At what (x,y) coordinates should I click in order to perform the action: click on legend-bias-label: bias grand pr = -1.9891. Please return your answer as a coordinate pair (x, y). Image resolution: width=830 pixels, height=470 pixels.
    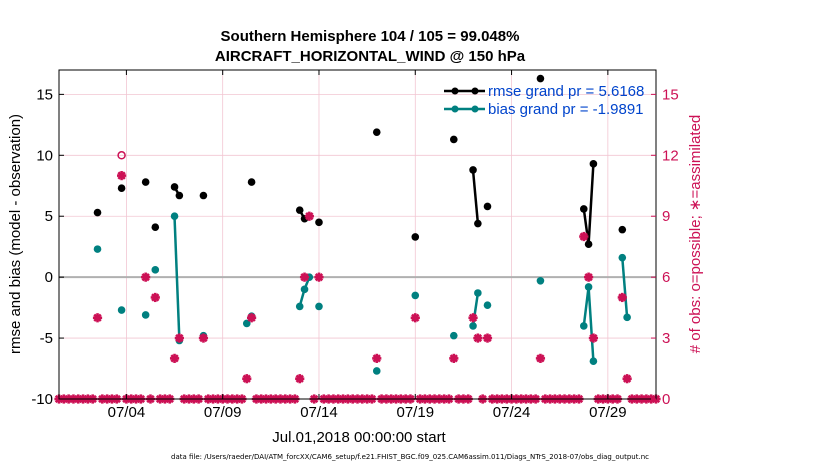
    Looking at the image, I should click on (566, 109).